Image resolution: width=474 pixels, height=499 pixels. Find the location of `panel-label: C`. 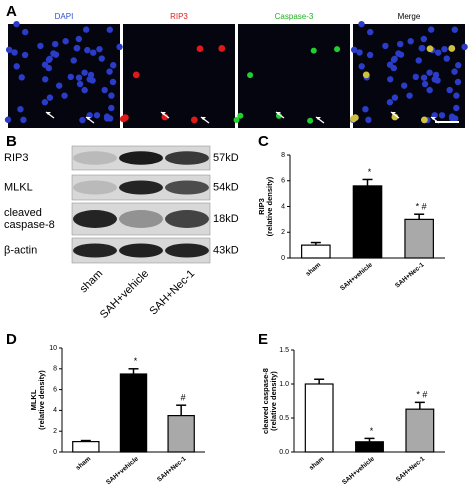

panel-label: C is located at coordinates (263, 141).